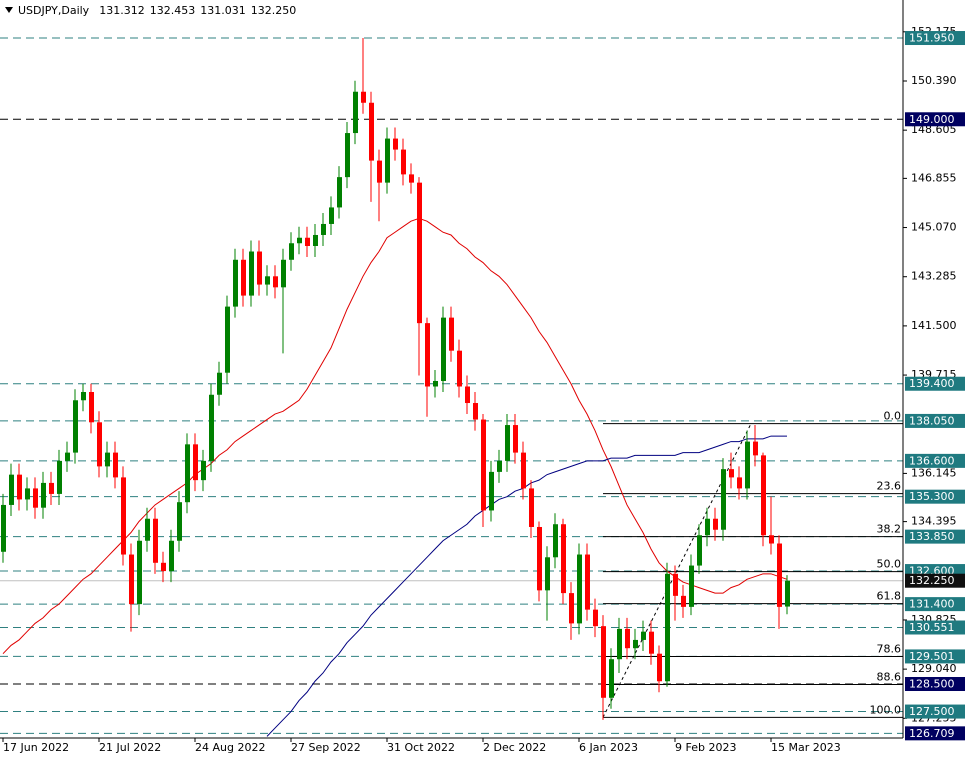 This screenshot has width=968, height=760. I want to click on menu-triangle, so click(9, 10).